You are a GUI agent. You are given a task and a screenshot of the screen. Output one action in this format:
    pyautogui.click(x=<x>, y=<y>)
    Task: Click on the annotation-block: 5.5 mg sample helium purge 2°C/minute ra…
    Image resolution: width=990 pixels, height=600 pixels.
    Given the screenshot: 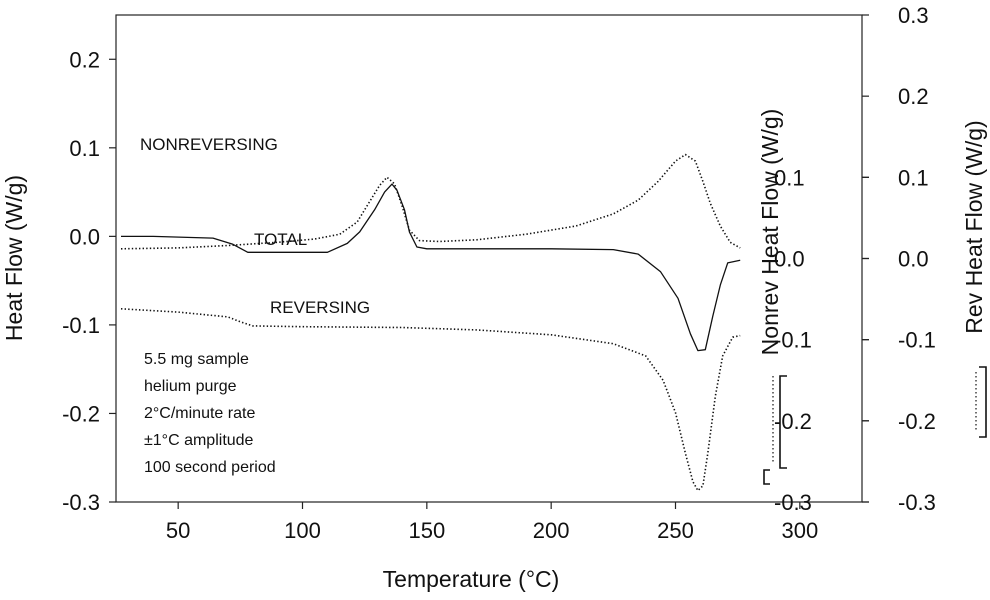 What is the action you would take?
    pyautogui.click(x=210, y=413)
    